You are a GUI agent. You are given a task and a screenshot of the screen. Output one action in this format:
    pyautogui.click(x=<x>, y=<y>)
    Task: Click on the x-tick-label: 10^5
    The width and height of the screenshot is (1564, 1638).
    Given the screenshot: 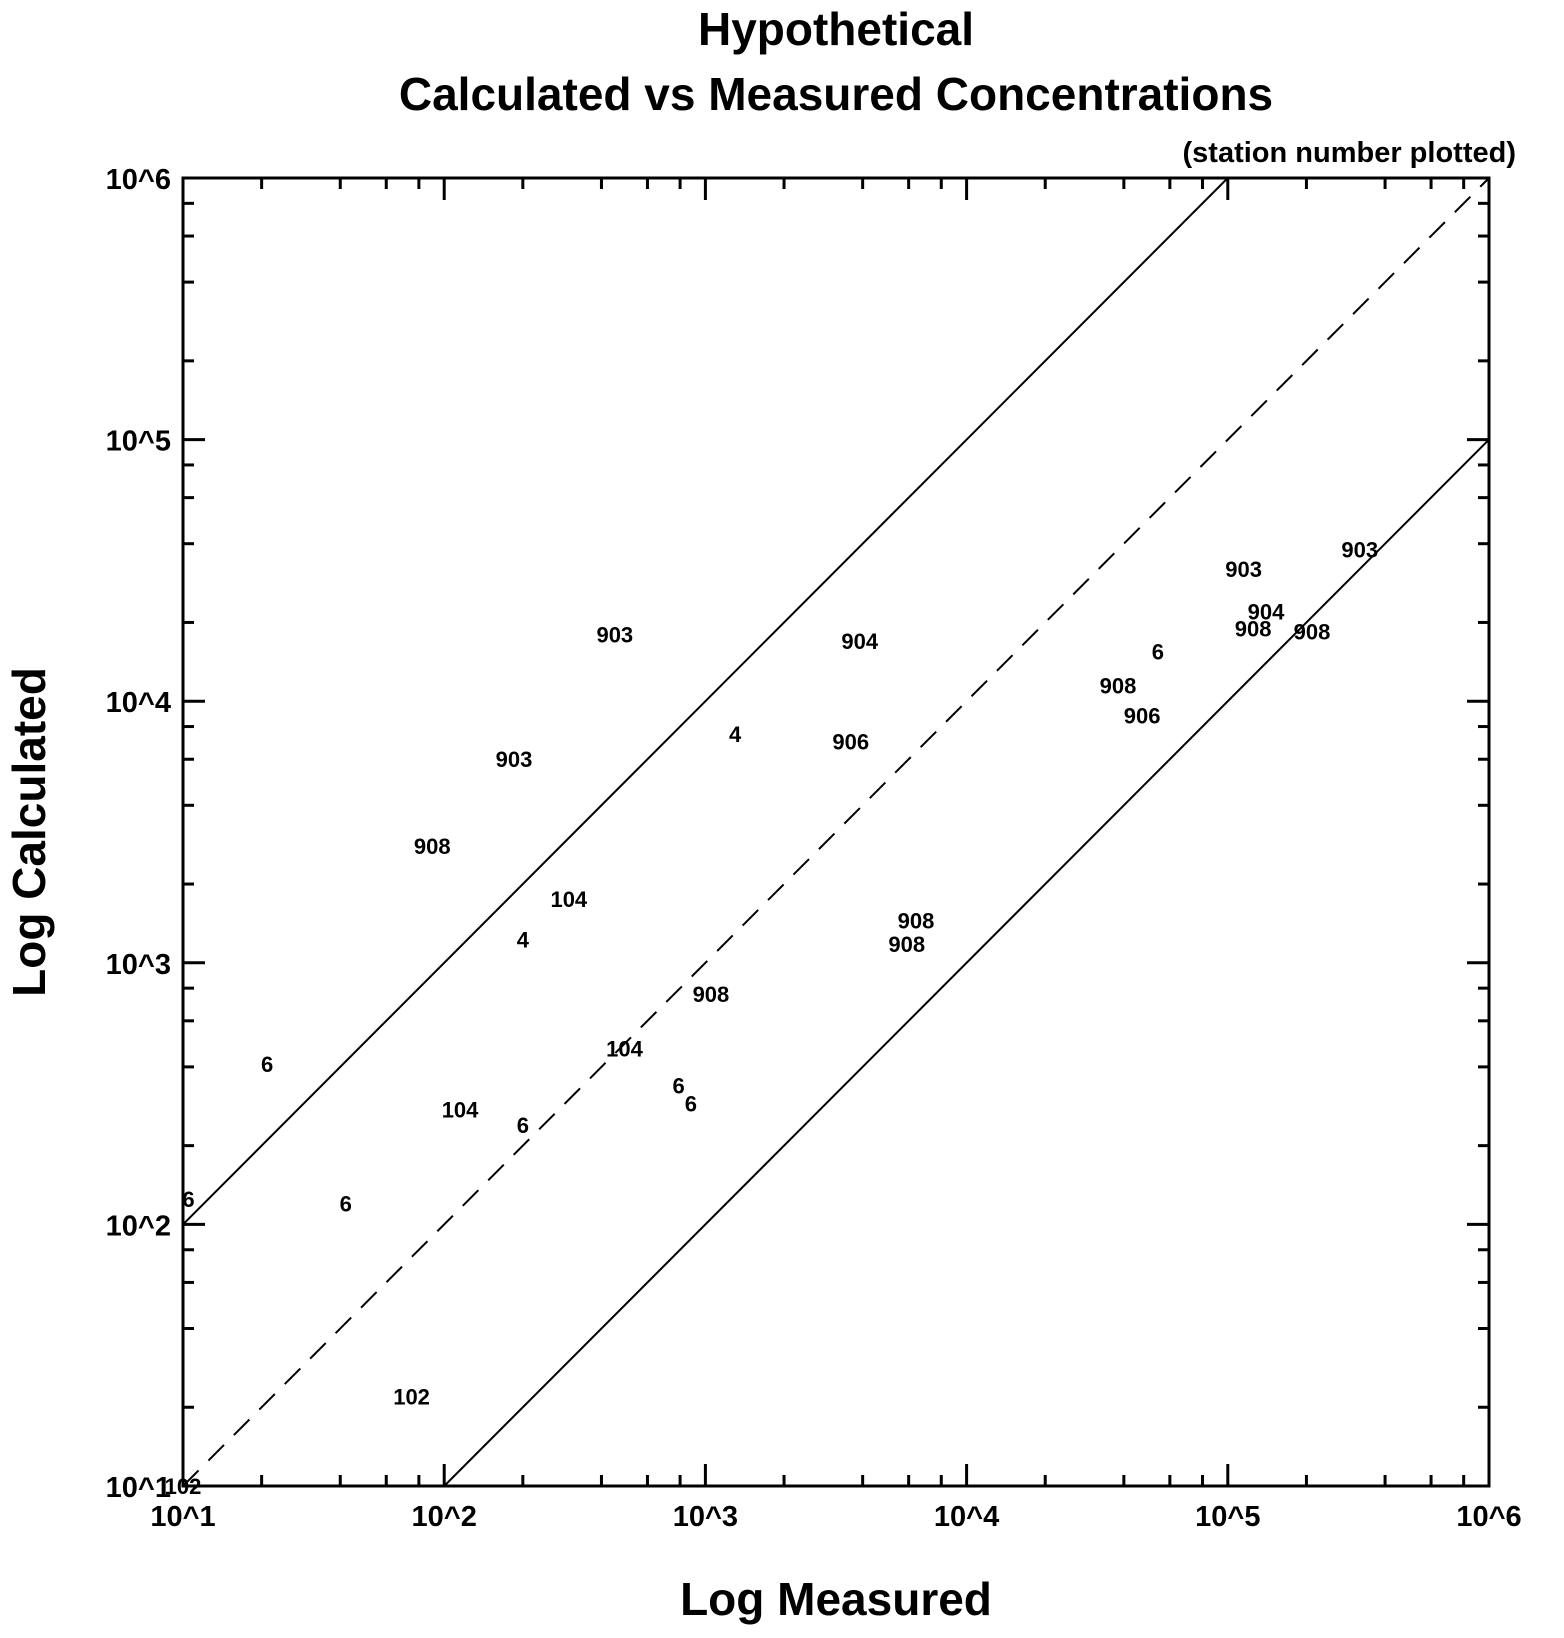 What is the action you would take?
    pyautogui.click(x=1227, y=1517)
    